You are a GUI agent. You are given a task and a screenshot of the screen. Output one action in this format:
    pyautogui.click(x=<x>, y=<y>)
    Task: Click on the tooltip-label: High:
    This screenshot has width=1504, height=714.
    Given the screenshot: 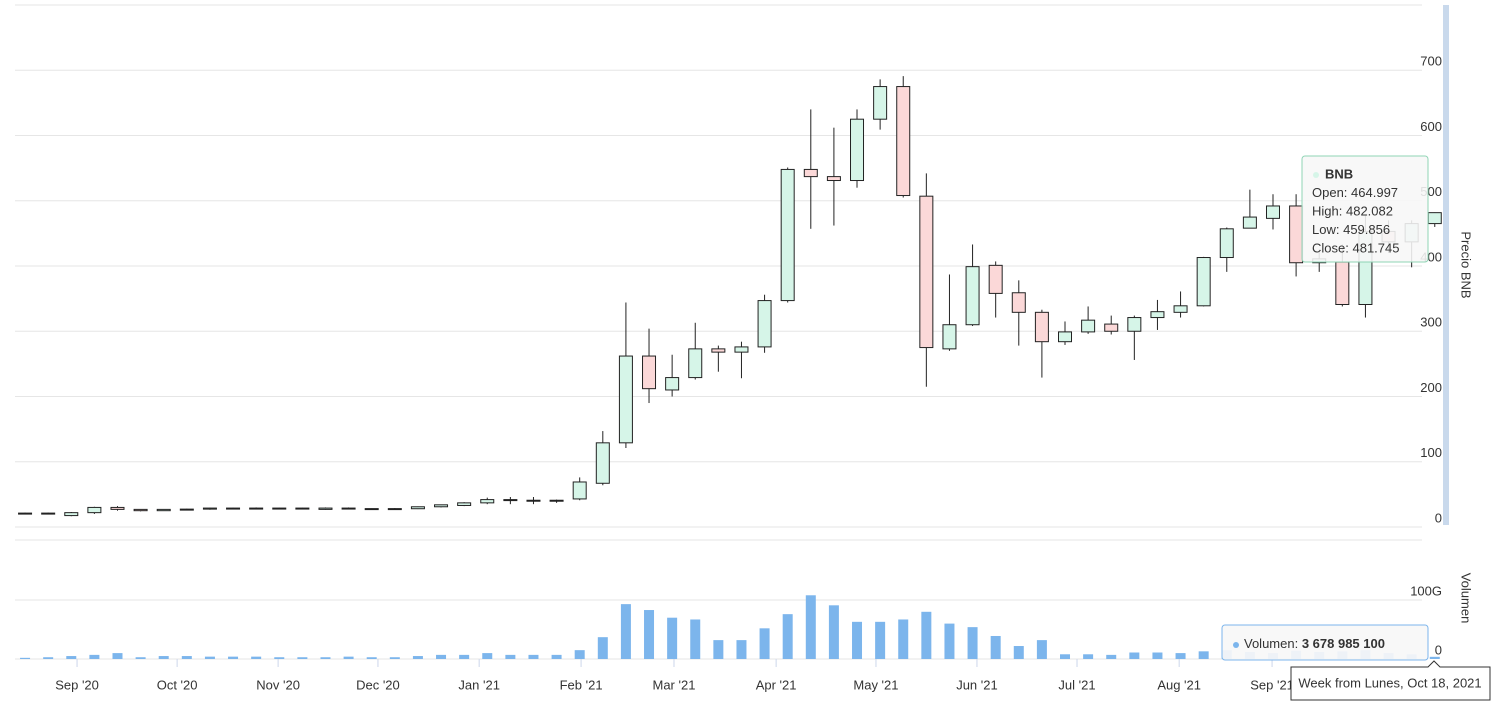 What is the action you would take?
    pyautogui.click(x=1327, y=211)
    